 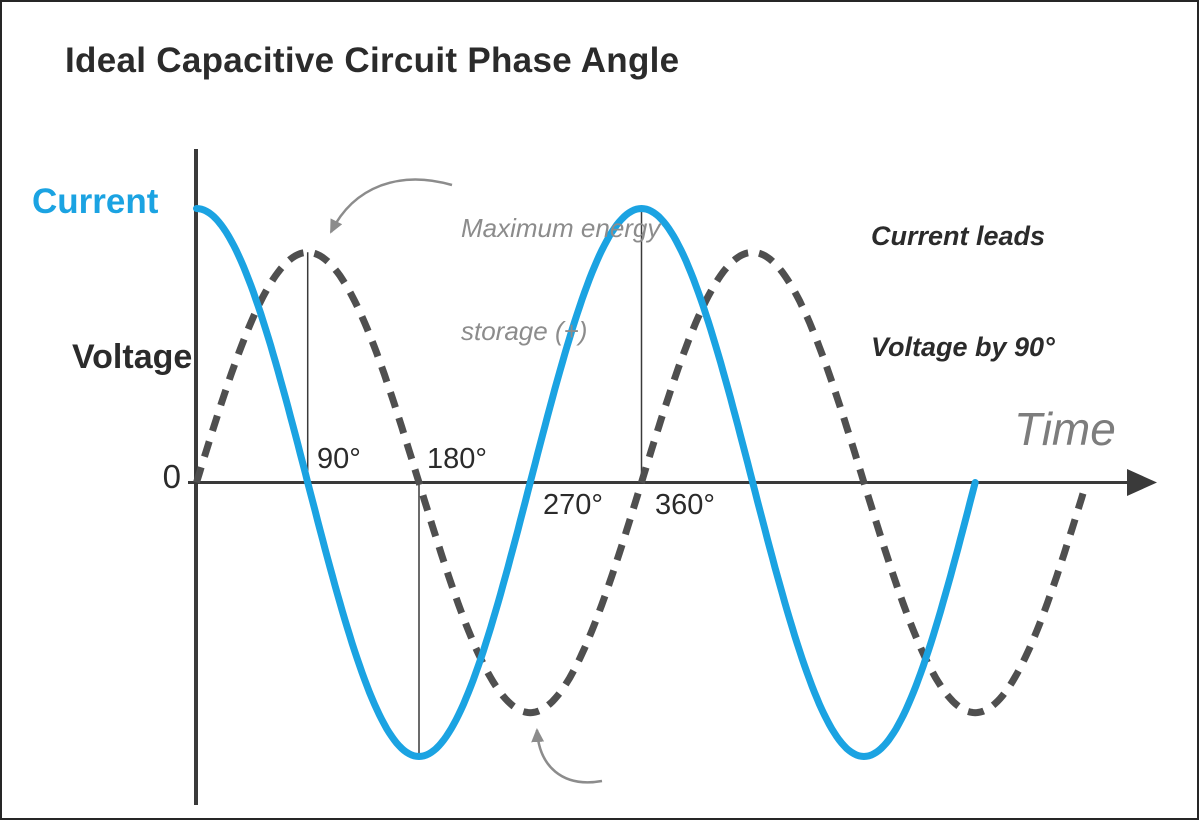 I want to click on annotation-arrow-max-plus, so click(x=391, y=206).